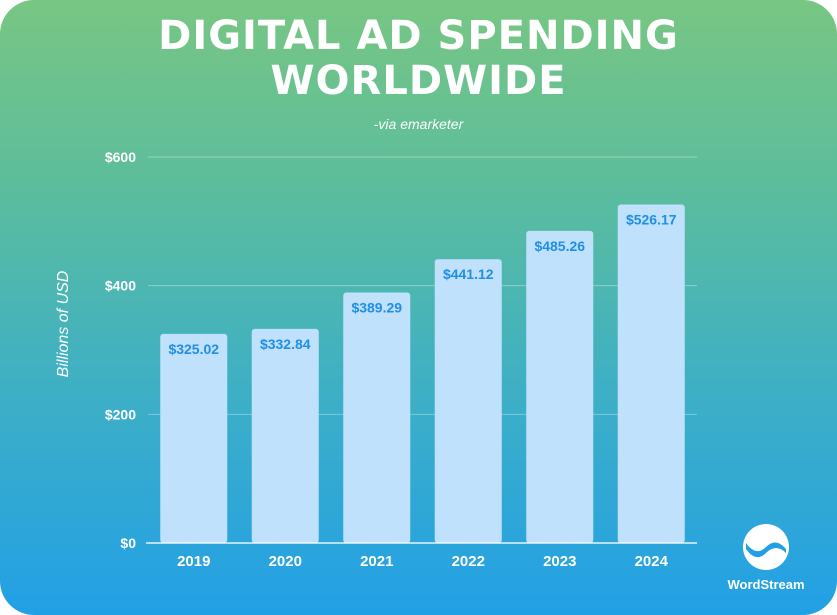  I want to click on bar-value-label: $441.12, so click(468, 274).